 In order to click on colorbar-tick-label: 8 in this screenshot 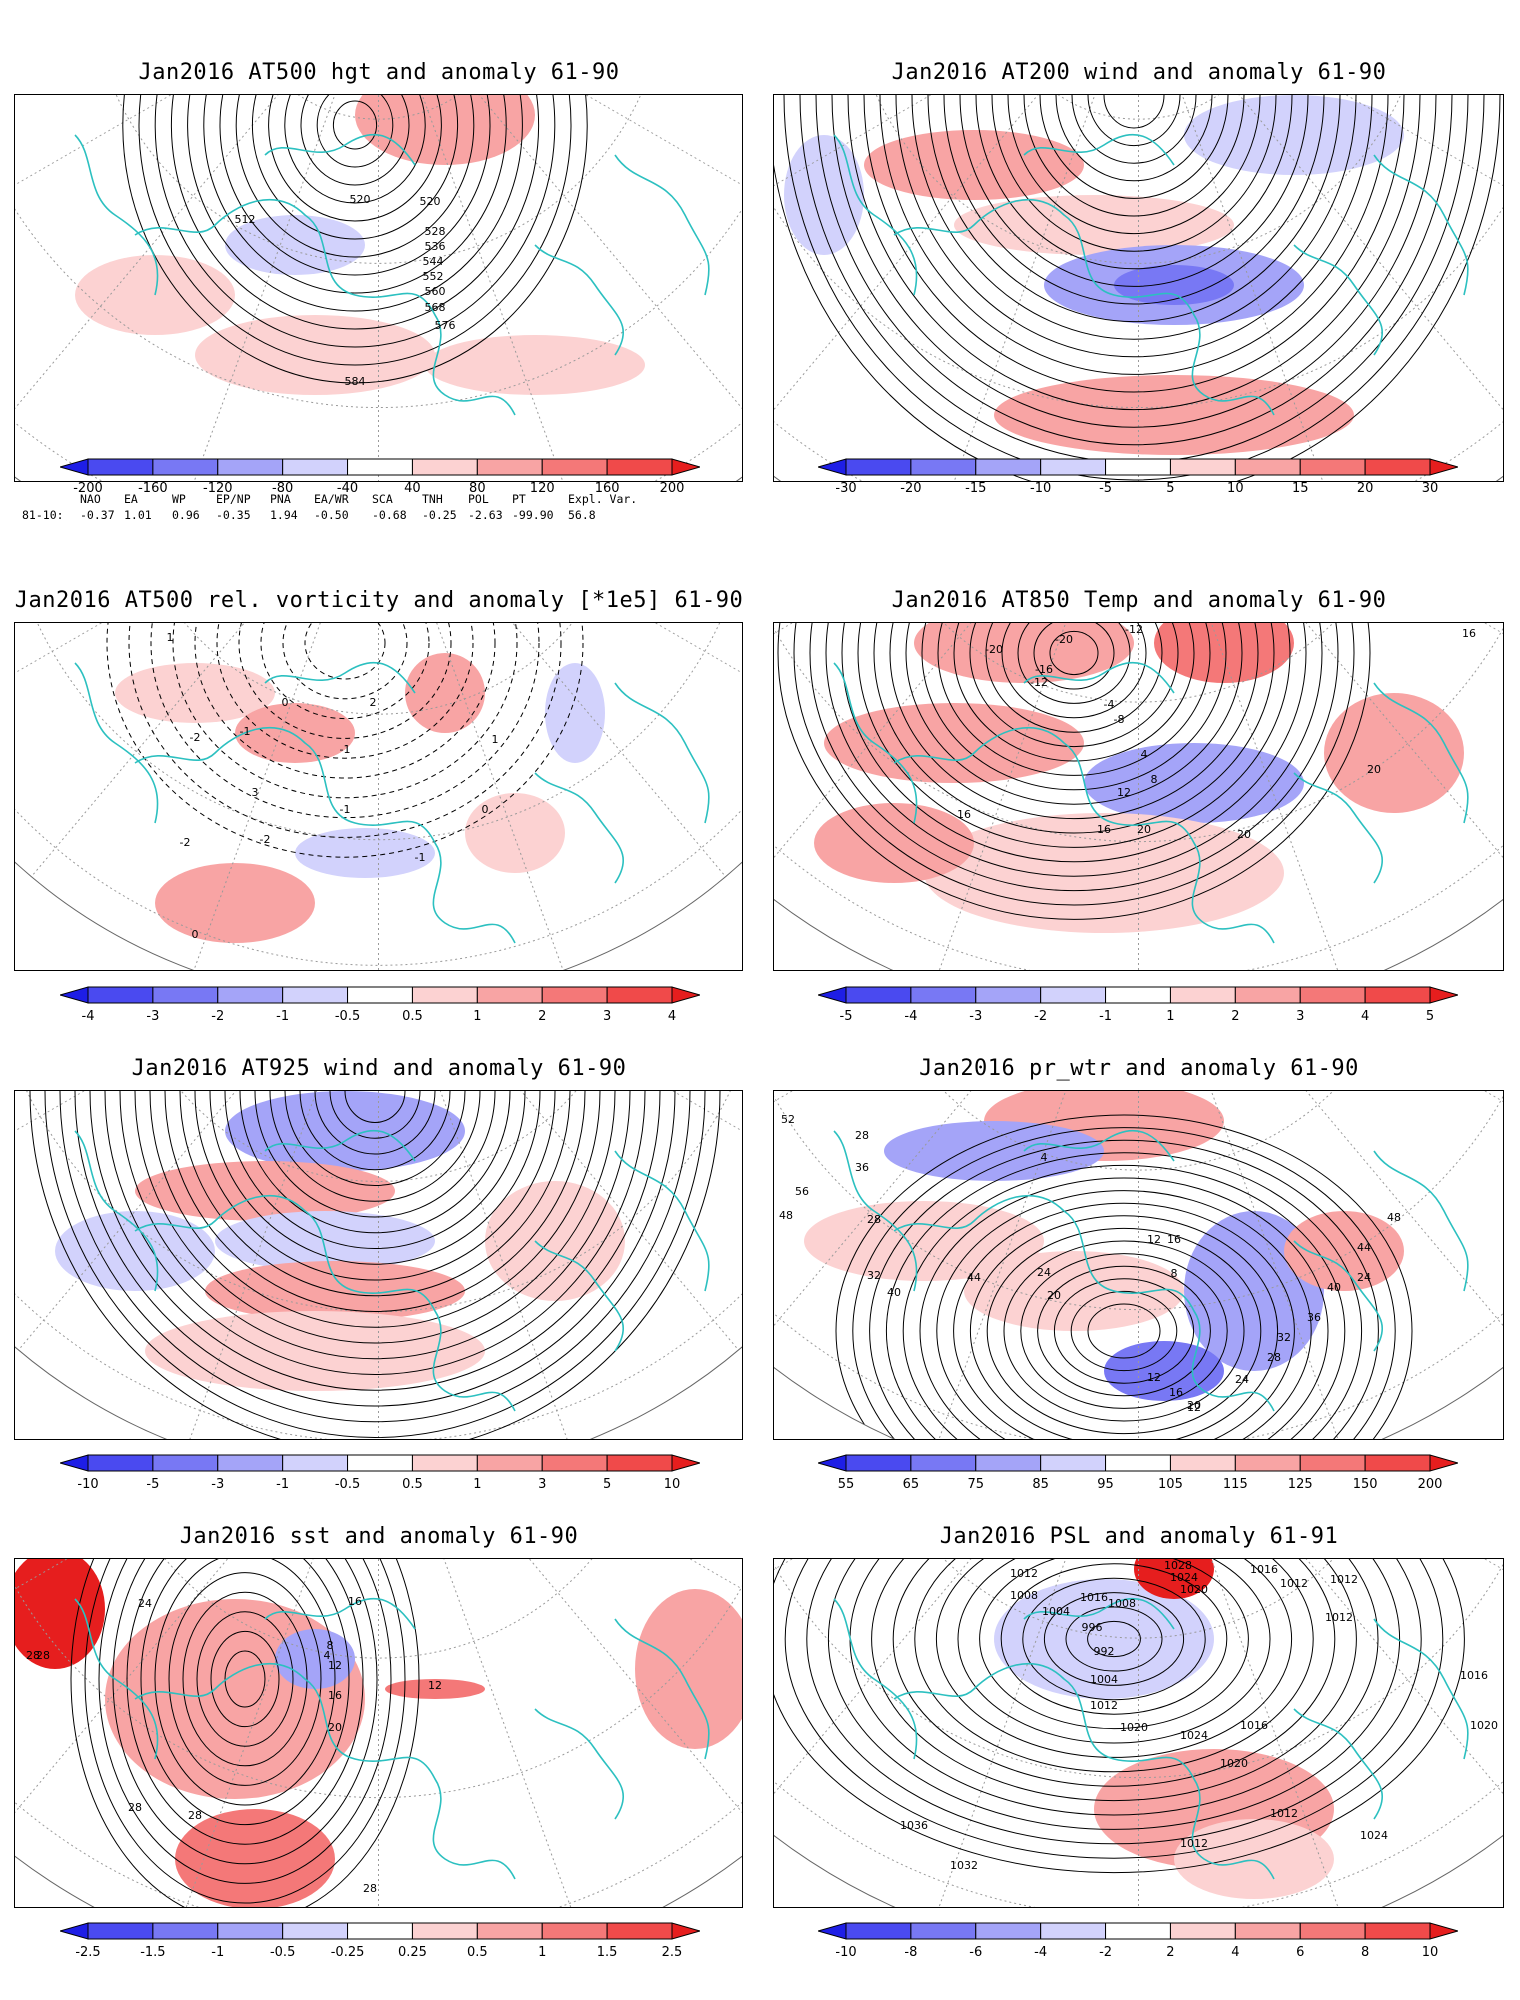, I will do `click(1365, 1952)`.